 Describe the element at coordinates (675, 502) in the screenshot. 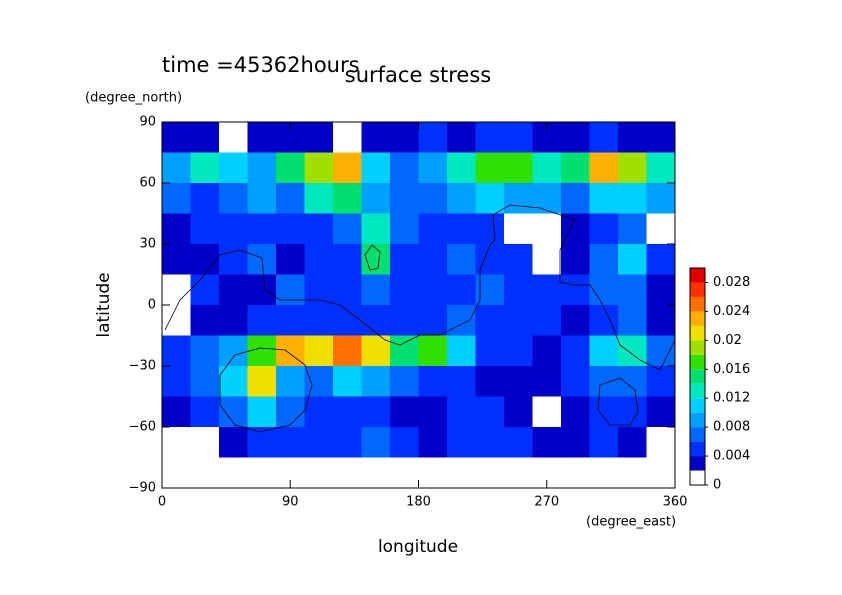

I see `x-tick-label: 360` at that location.